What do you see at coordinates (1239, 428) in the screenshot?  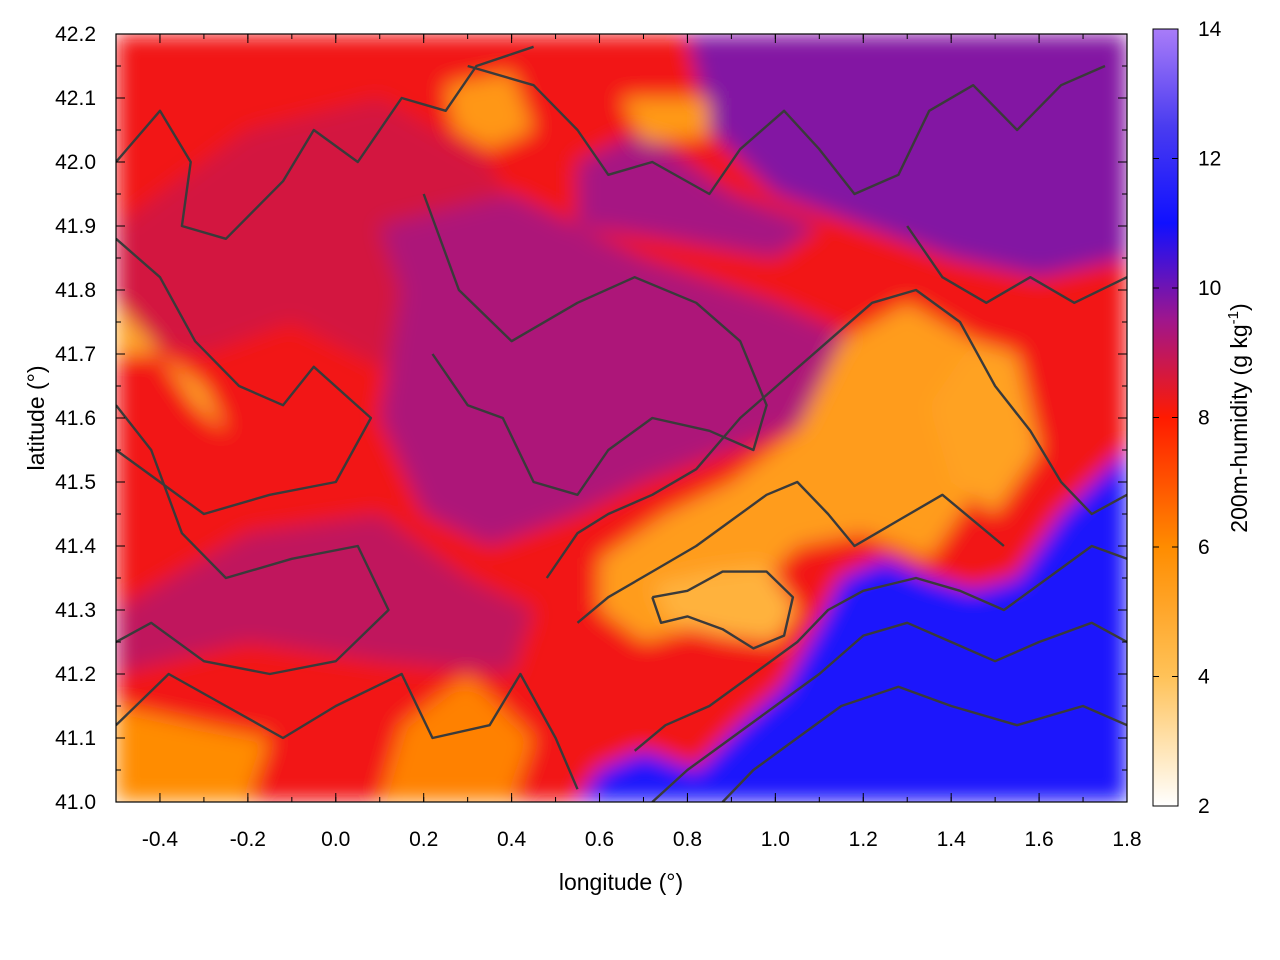 I see `colorbar-title-main: 200m-humidity (g kg` at bounding box center [1239, 428].